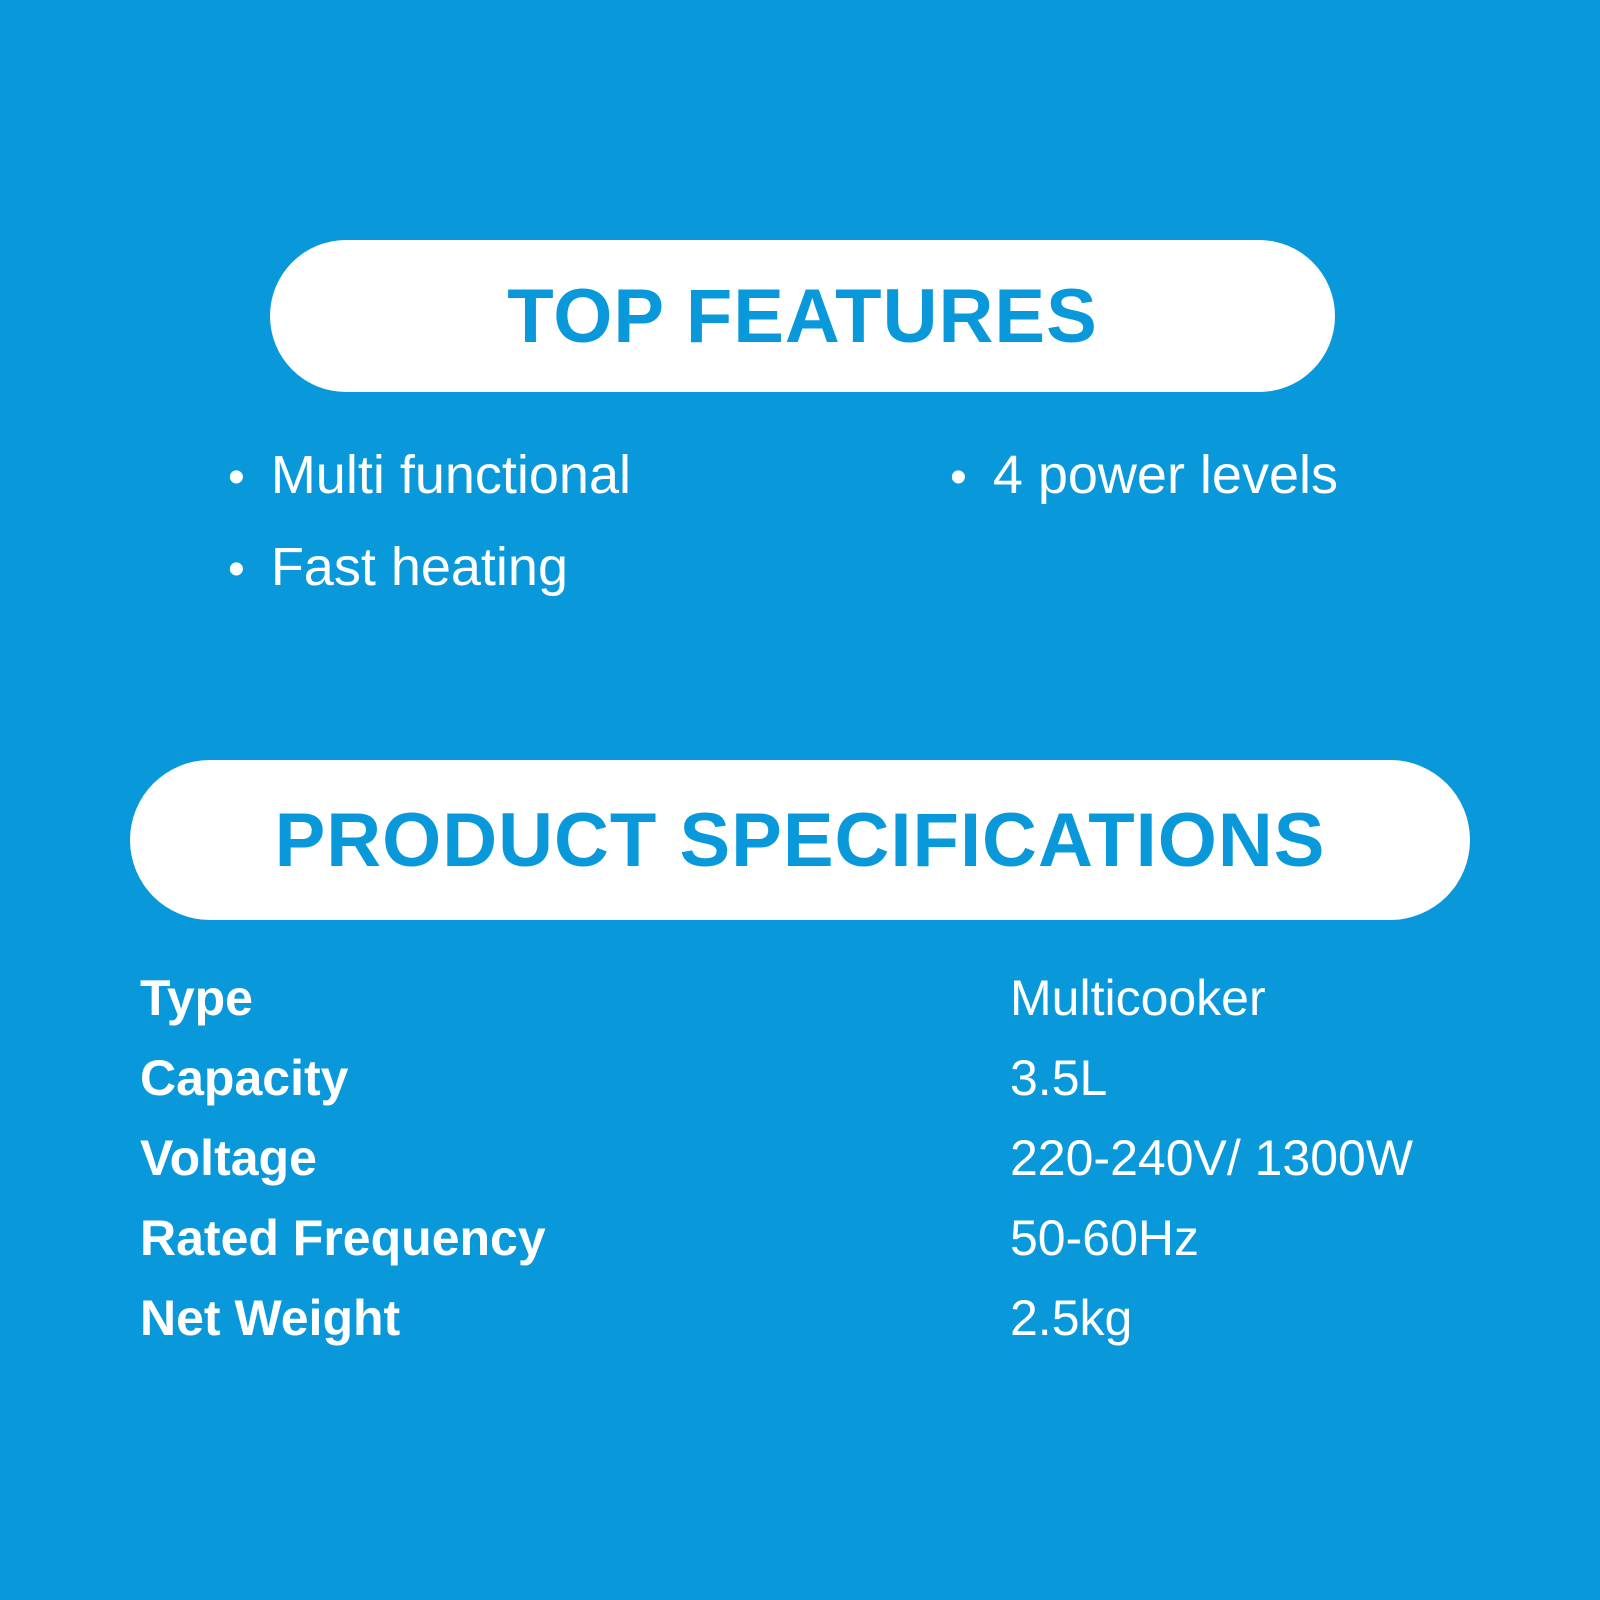 This screenshot has width=1600, height=1600. I want to click on top-features-banner: TOP FEATURES, so click(802, 316).